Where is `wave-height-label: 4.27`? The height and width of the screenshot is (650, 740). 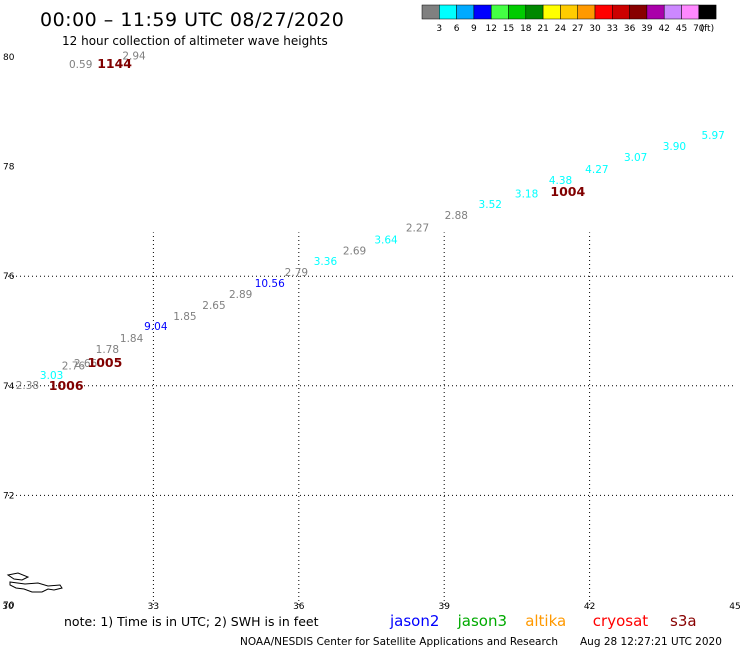
wave-height-label: 4.27 is located at coordinates (596, 170).